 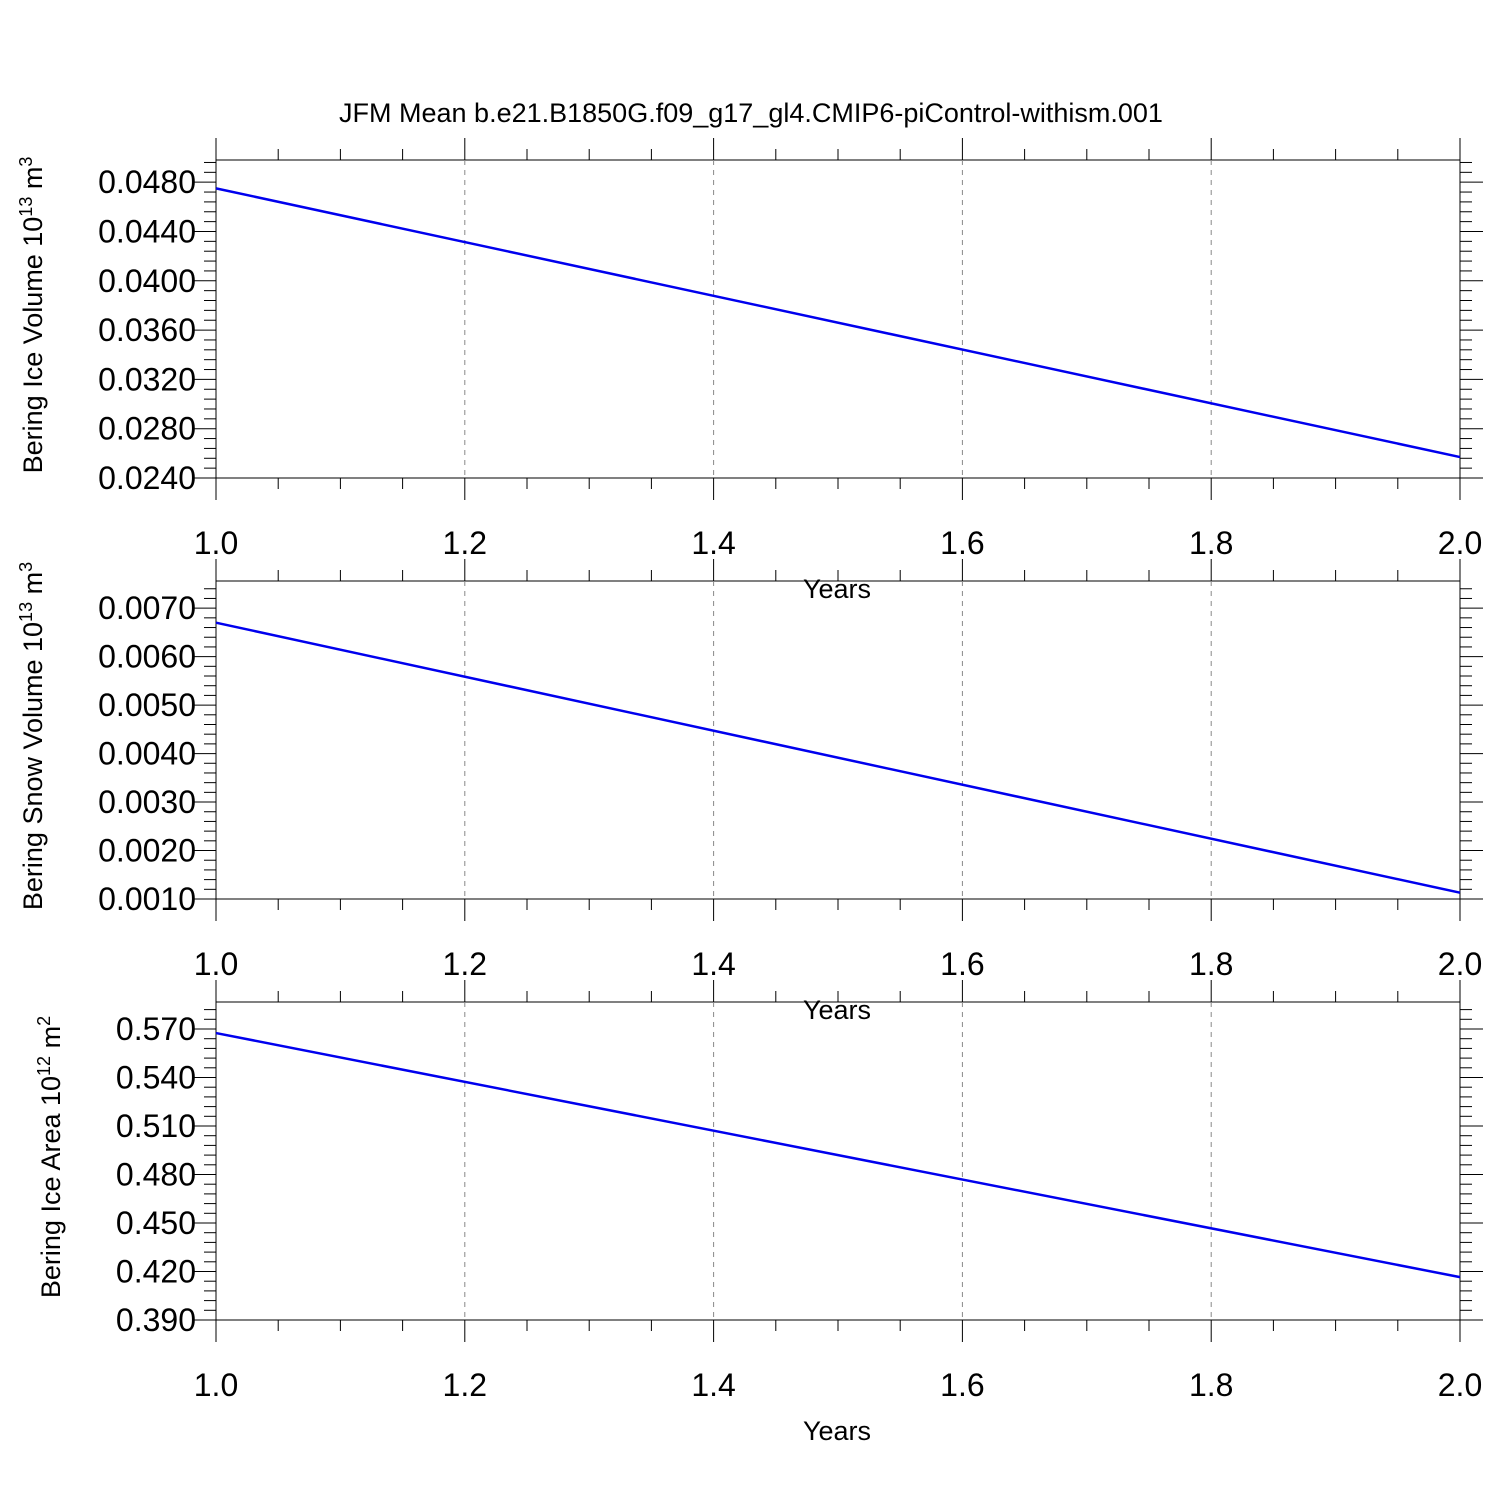 What do you see at coordinates (147, 379) in the screenshot?
I see `y-tick-label: 0.0320` at bounding box center [147, 379].